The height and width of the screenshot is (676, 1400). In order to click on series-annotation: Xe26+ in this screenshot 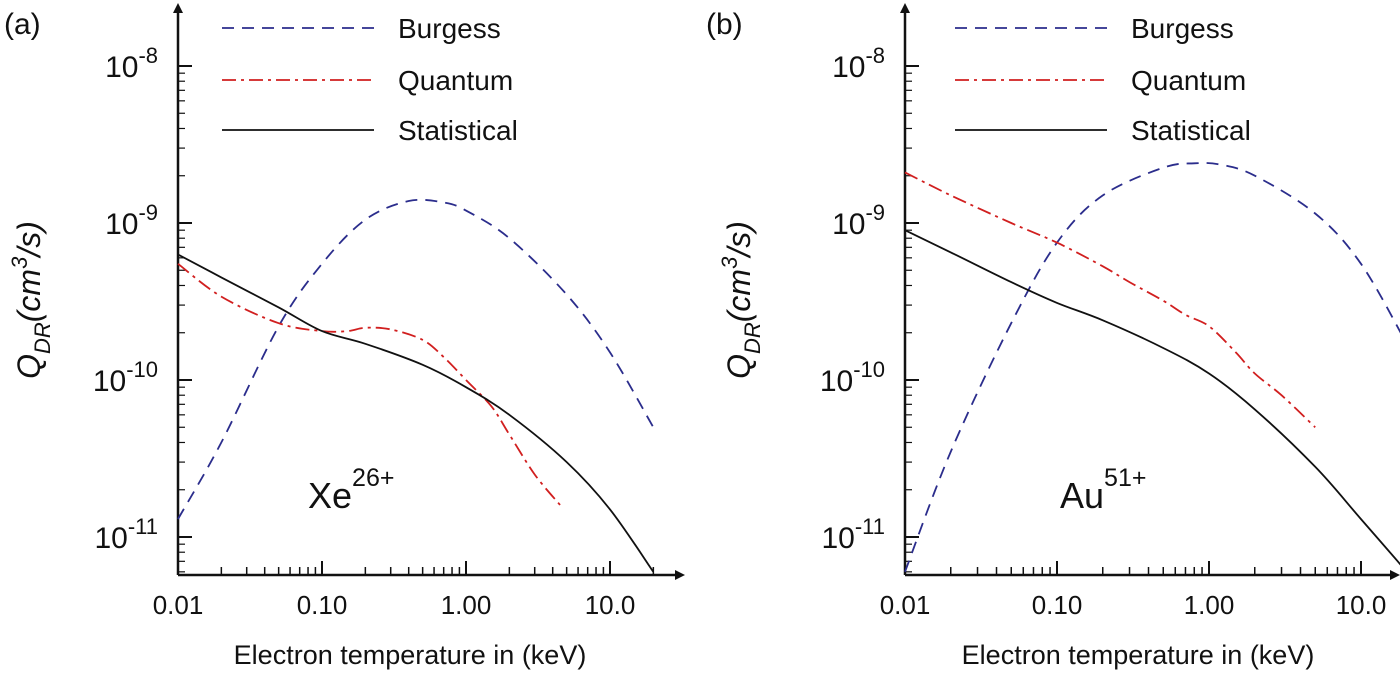, I will do `click(351, 490)`.